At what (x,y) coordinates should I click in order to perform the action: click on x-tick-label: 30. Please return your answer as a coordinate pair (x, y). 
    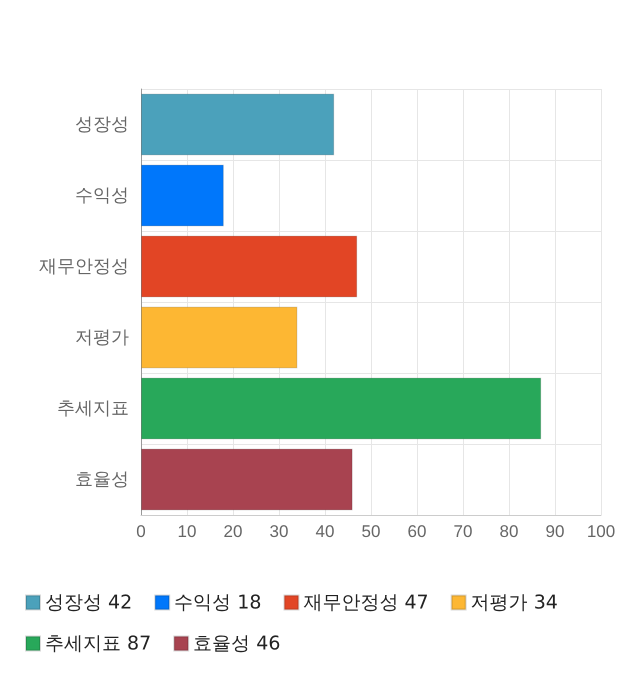
    Looking at the image, I should click on (279, 531).